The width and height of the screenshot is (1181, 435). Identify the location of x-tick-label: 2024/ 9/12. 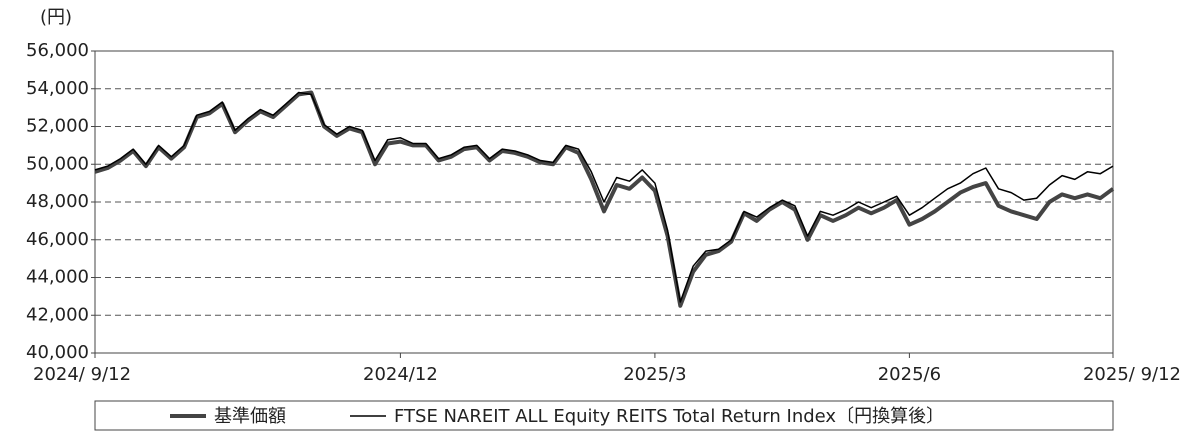
(82, 374).